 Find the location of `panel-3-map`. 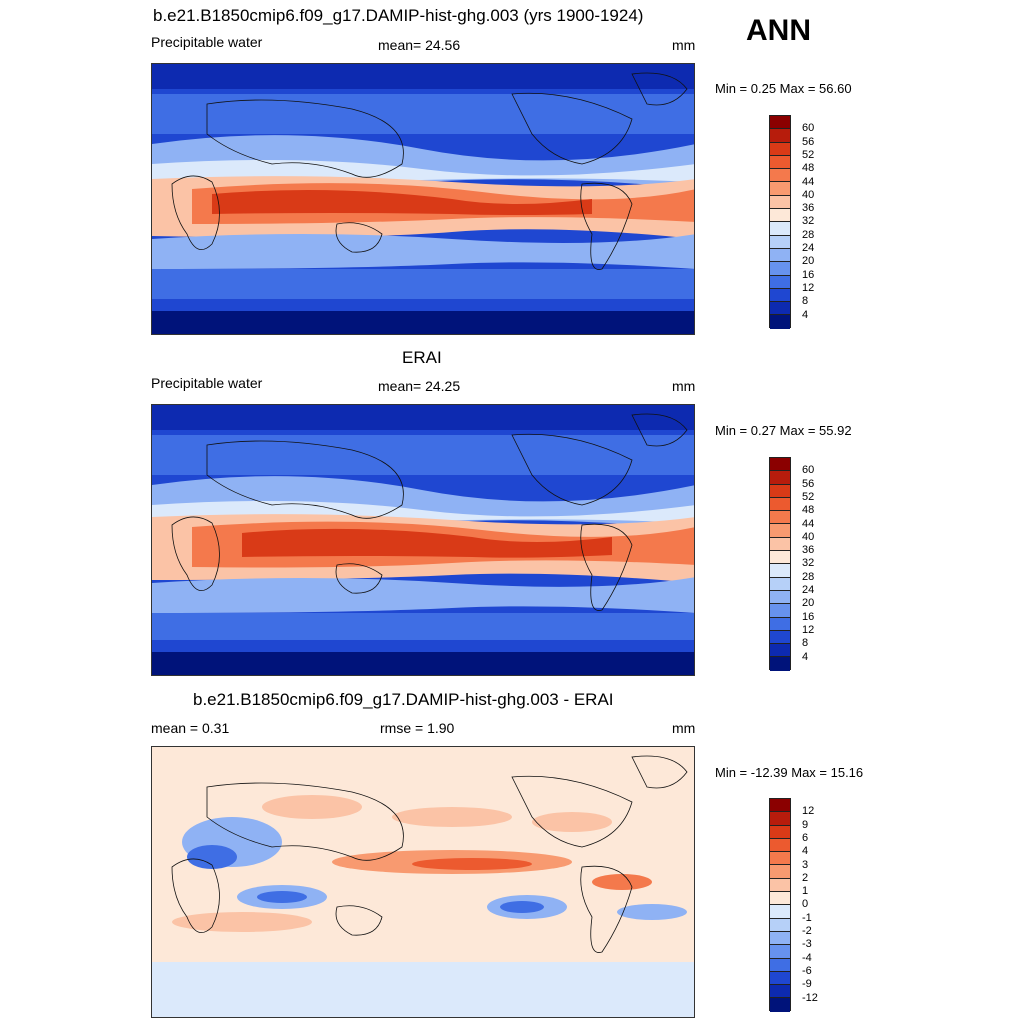

panel-3-map is located at coordinates (423, 882).